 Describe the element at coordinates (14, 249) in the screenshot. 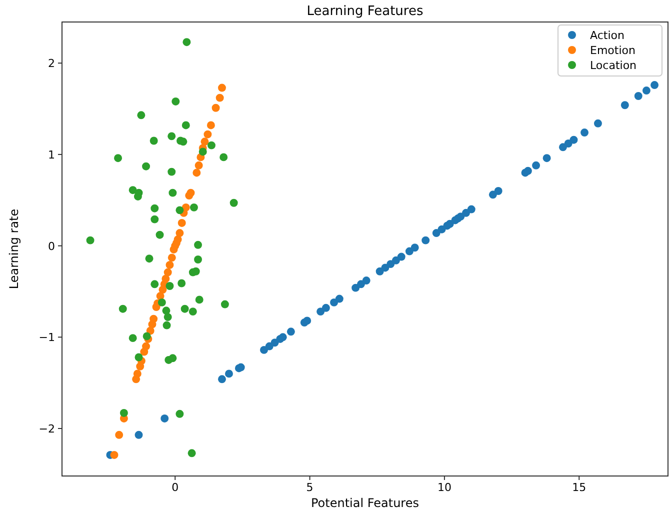

I see `y-axis-title: Learning rate` at that location.